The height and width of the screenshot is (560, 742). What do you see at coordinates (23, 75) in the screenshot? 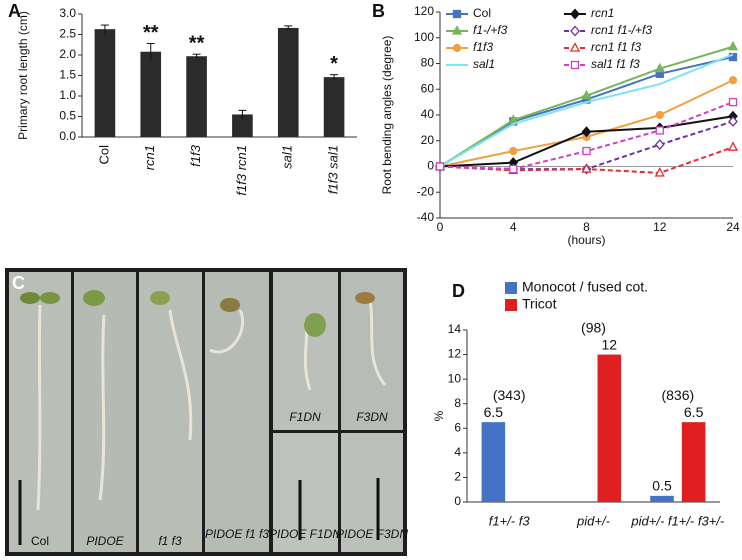
I see `y-axis-label: Primary root length (cm)` at bounding box center [23, 75].